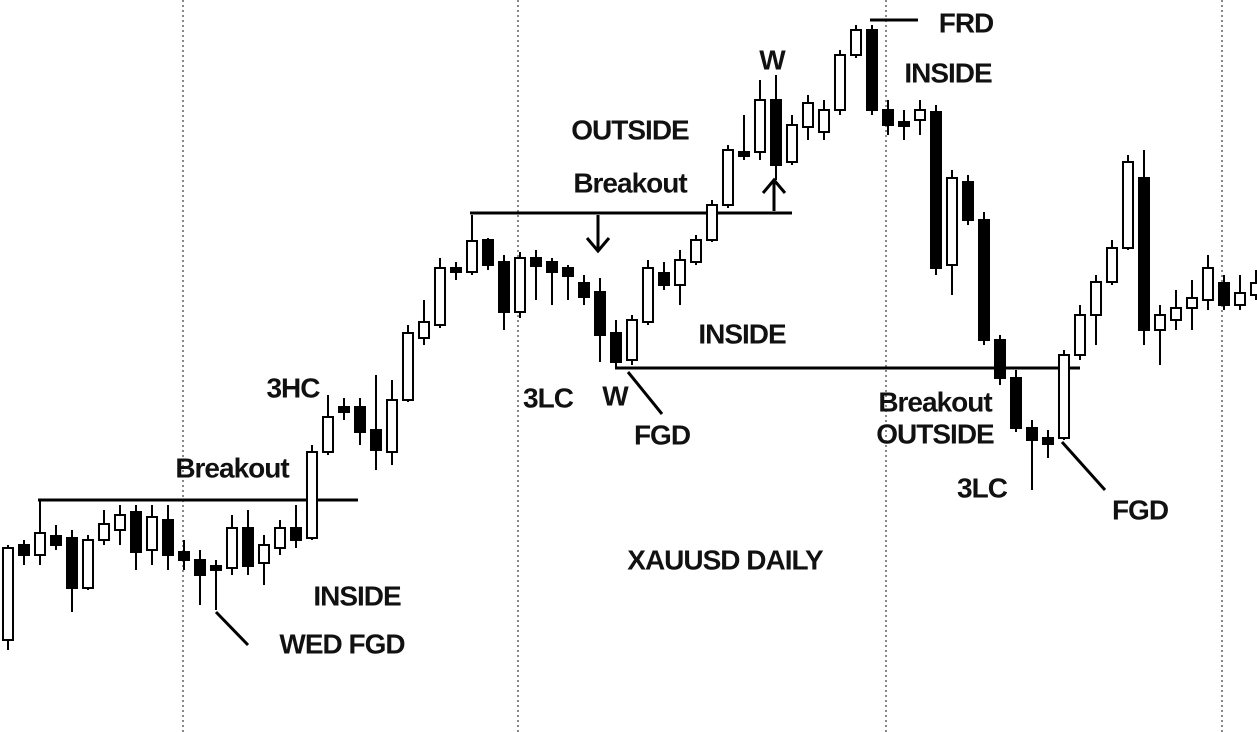 This screenshot has height=732, width=1257. Describe the element at coordinates (725, 559) in the screenshot. I see `chart-title: XAUUSD DAILY` at that location.